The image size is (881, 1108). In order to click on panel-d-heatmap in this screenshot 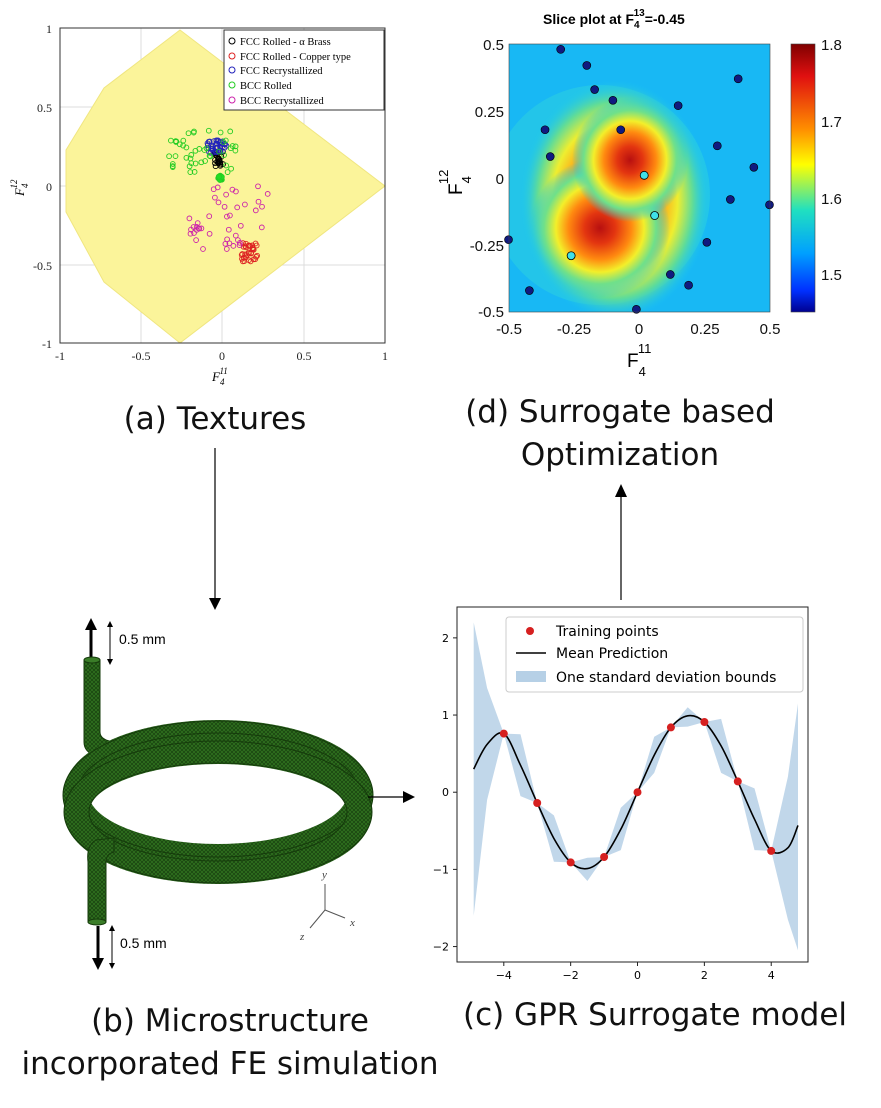, I will do `click(639, 178)`.